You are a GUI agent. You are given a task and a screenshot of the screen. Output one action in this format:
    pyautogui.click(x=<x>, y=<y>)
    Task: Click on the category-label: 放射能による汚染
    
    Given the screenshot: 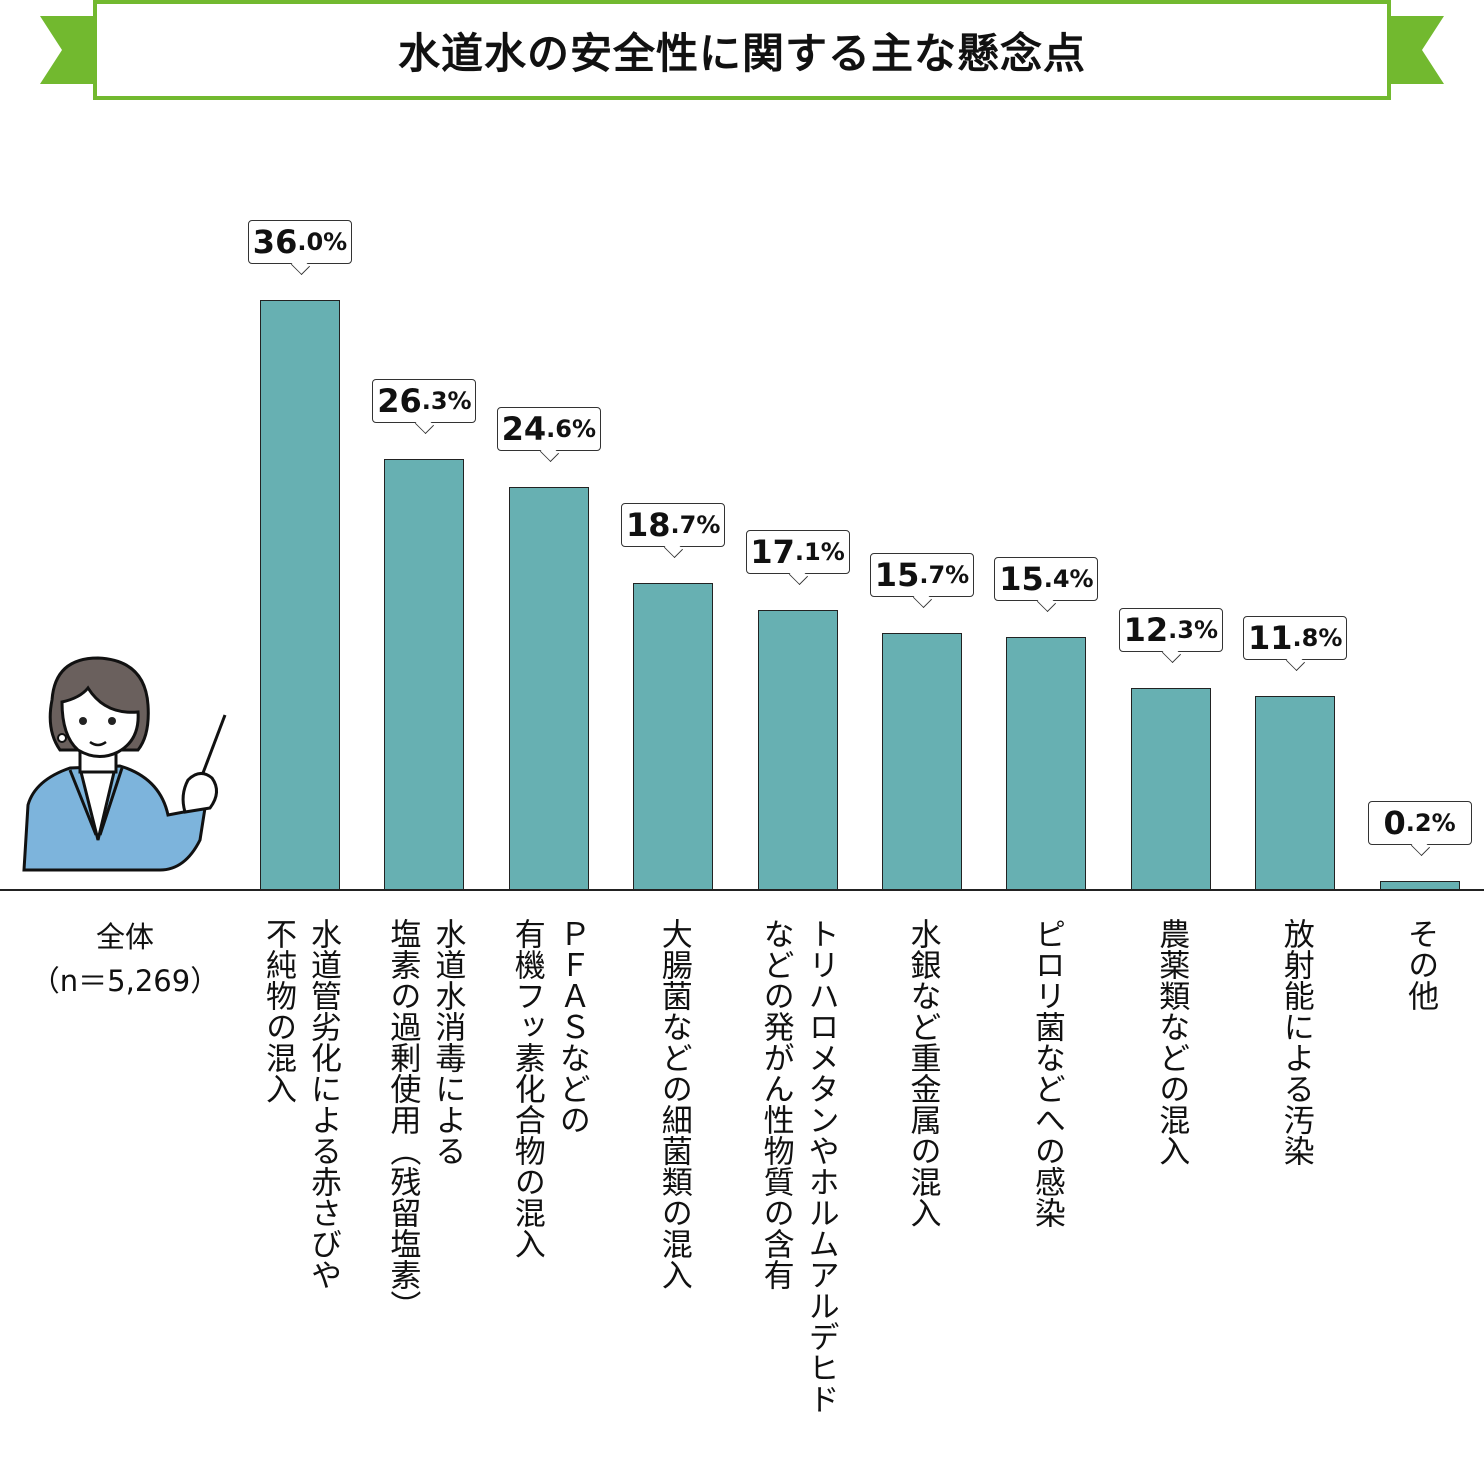 What is the action you would take?
    pyautogui.click(x=1295, y=1042)
    